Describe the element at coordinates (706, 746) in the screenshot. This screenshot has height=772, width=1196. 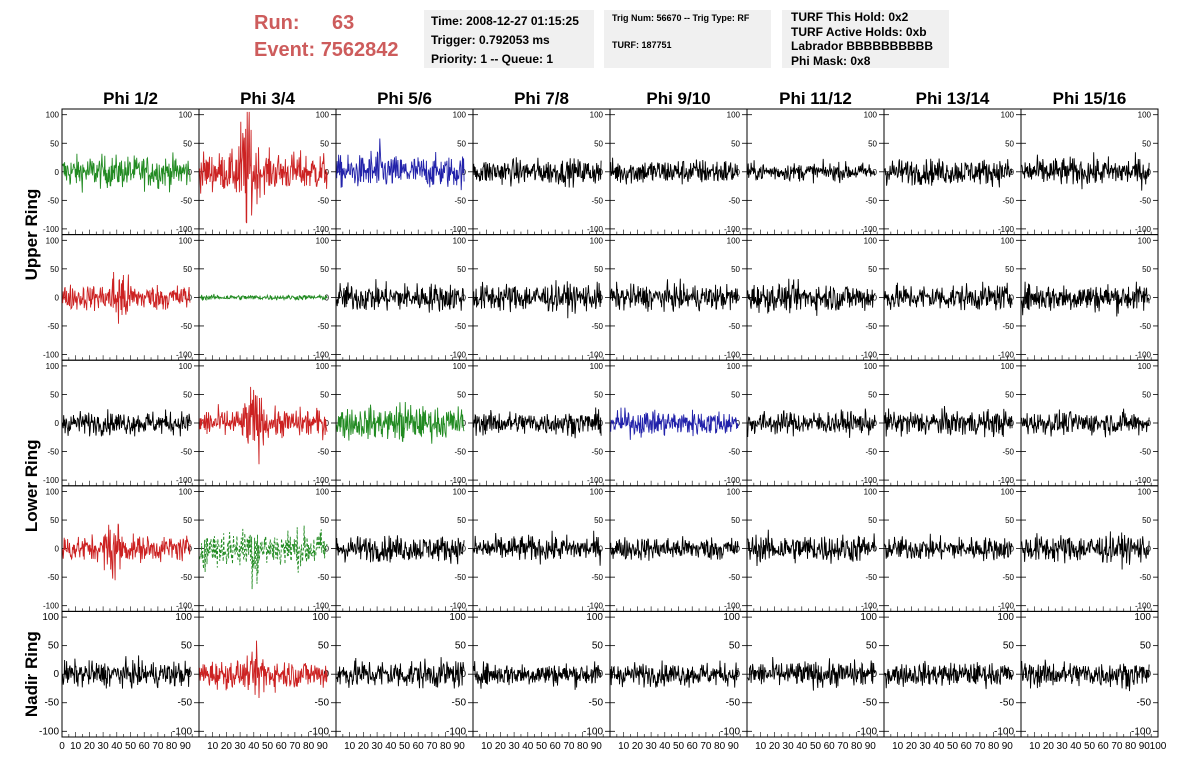
I see `x-tick-label: 70` at that location.